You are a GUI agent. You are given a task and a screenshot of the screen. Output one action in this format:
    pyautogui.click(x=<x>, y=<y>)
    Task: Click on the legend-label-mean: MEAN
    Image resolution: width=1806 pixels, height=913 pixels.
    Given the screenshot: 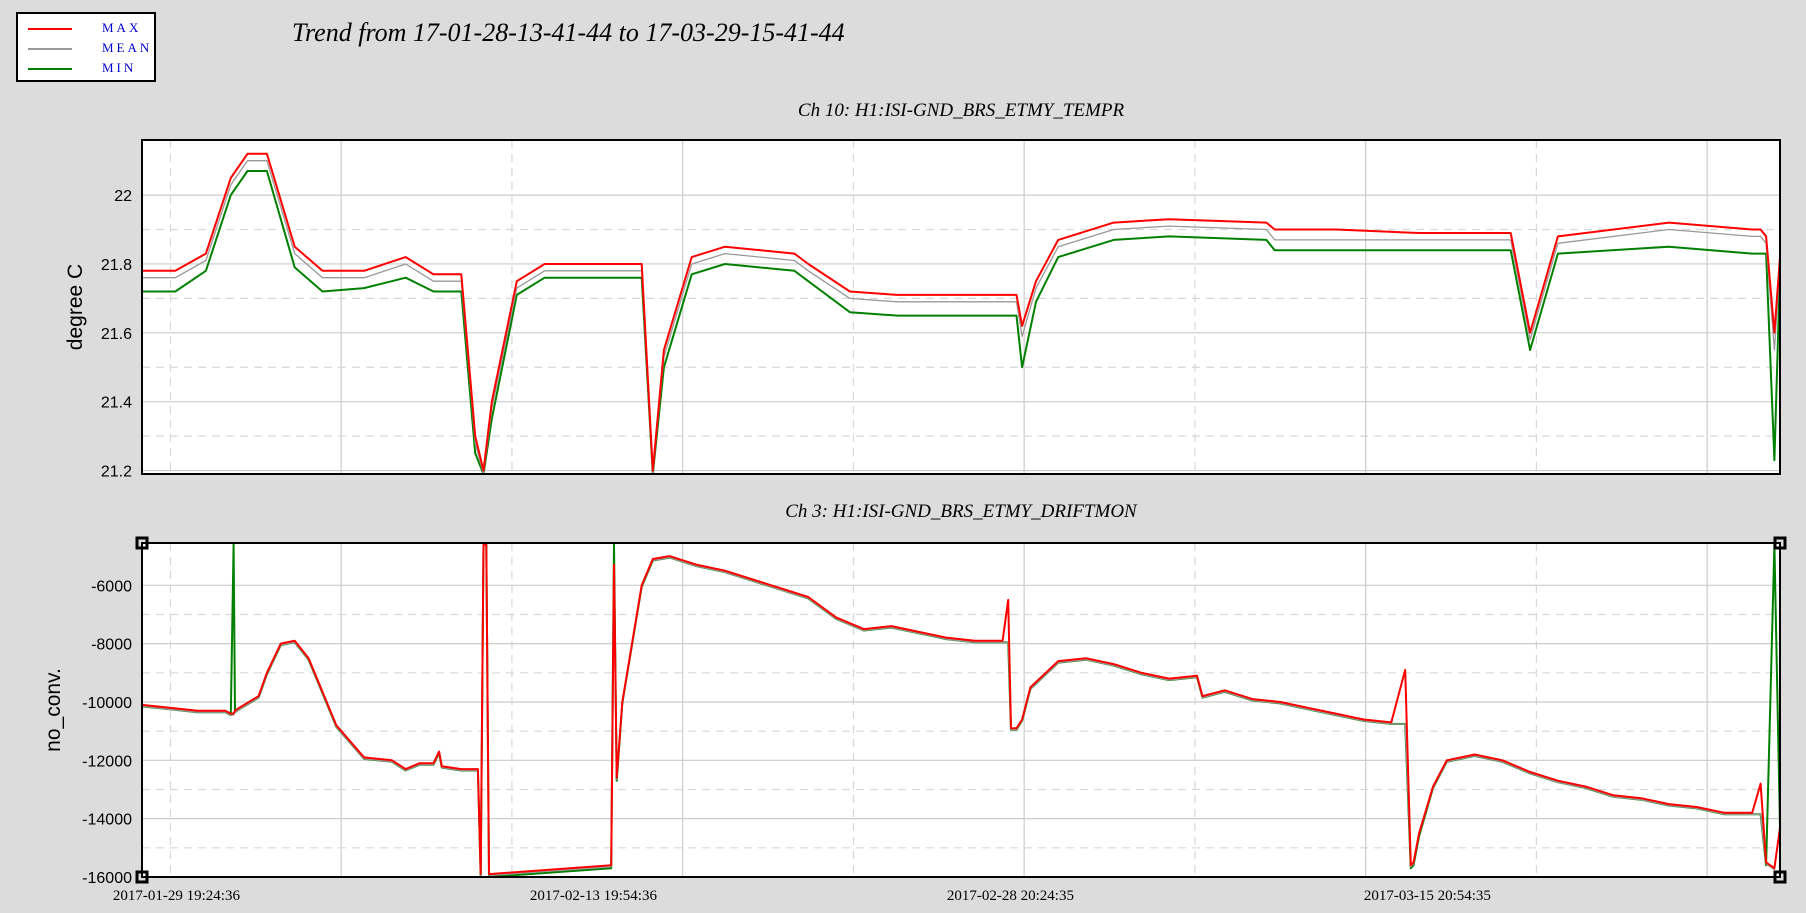 What is the action you would take?
    pyautogui.click(x=127, y=47)
    